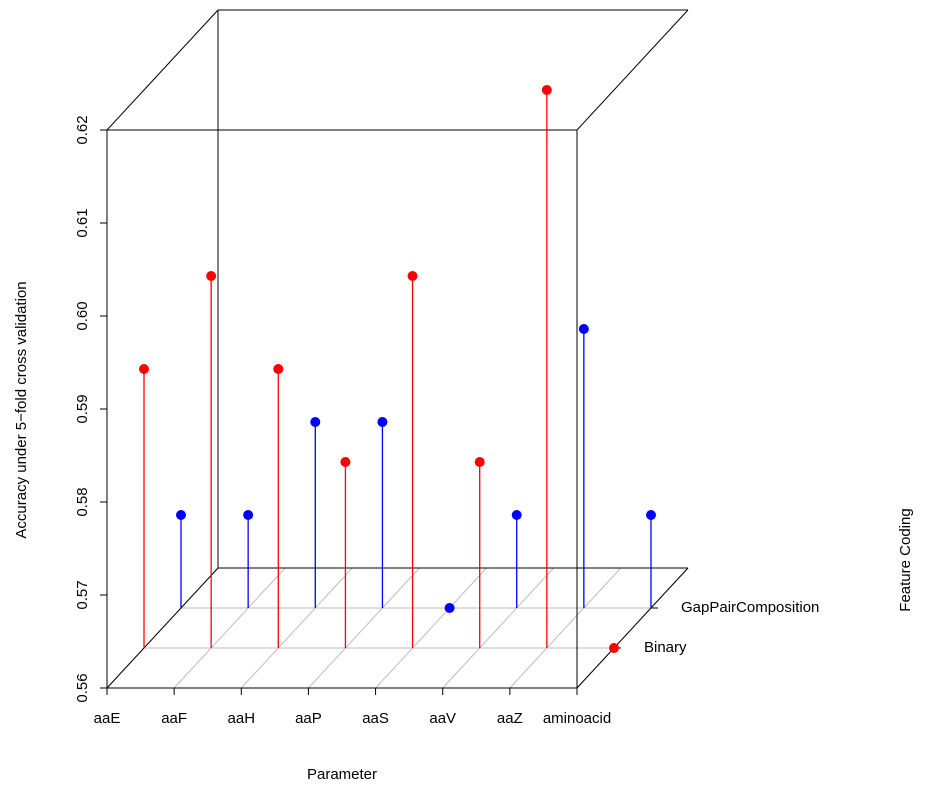  I want to click on x-tick-label: aaS, so click(375, 718).